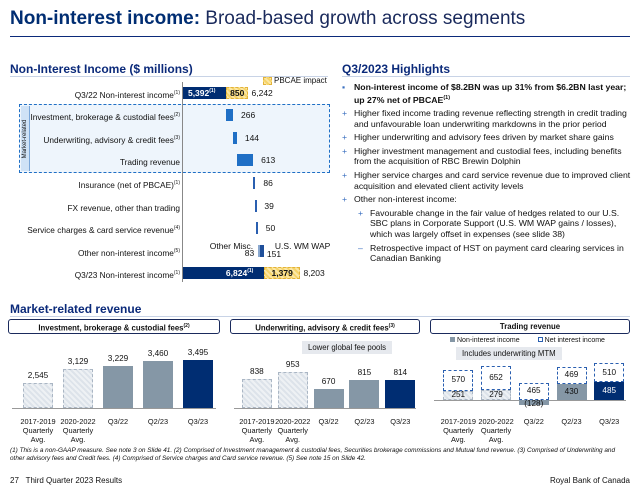 Image resolution: width=640 pixels, height=493 pixels. I want to click on start-value-sup: (1), so click(212, 91).